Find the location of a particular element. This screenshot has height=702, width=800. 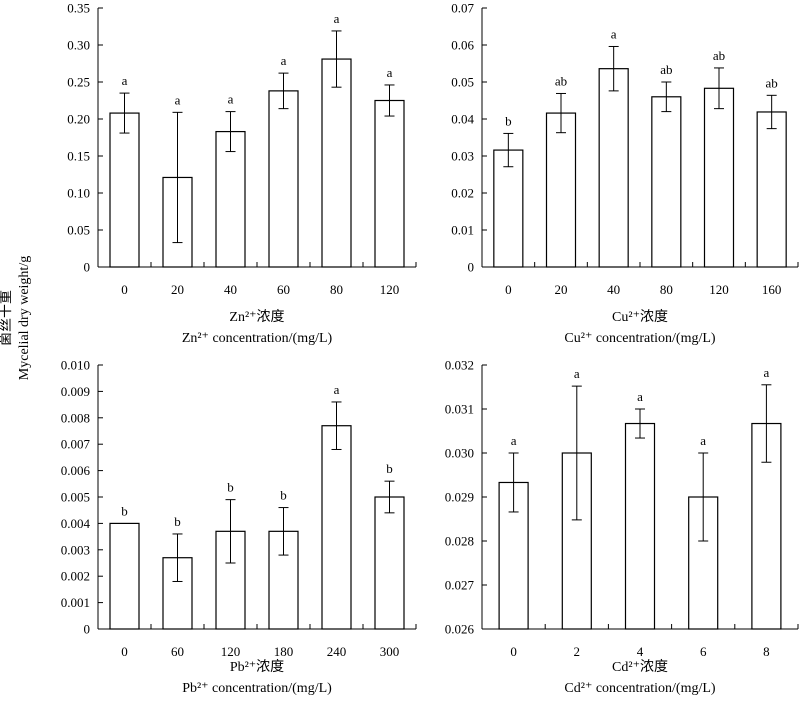

y-tick-label: 0.003 is located at coordinates (75, 549).